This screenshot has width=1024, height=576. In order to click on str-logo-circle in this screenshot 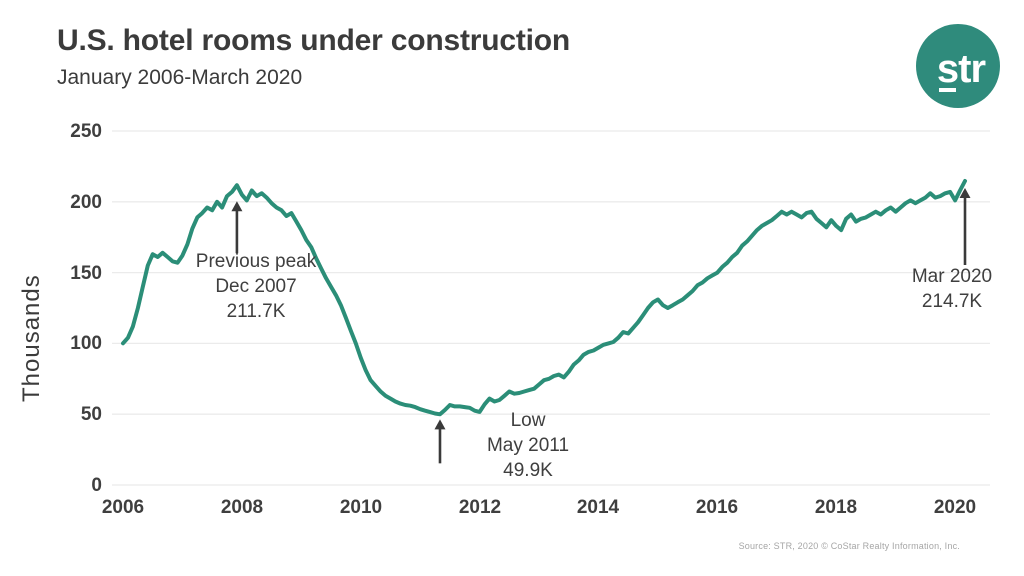, I will do `click(958, 66)`.